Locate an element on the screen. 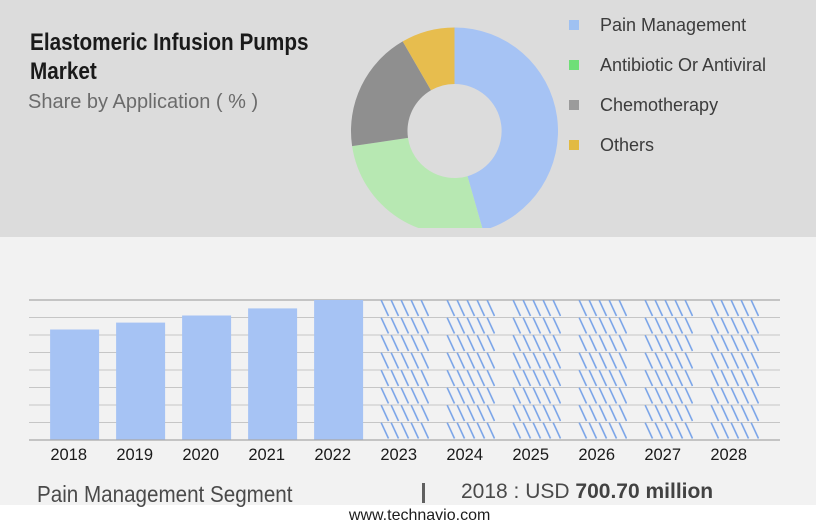 This screenshot has height=528, width=816. svg-text: 2019 is located at coordinates (134, 455).